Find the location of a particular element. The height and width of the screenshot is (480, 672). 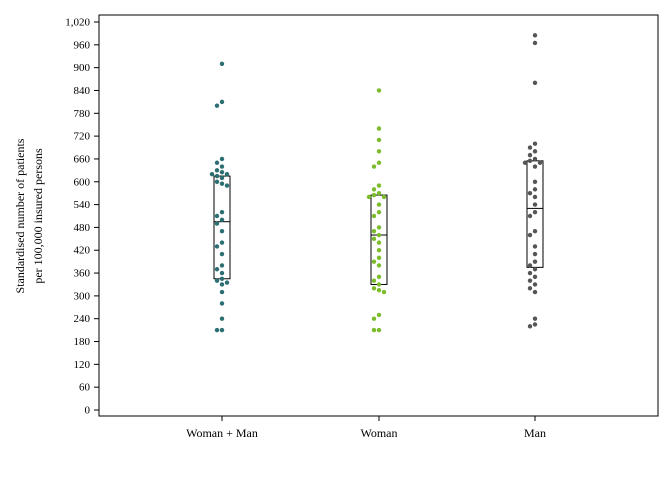

y-tick-label: 600 is located at coordinates (82, 182).